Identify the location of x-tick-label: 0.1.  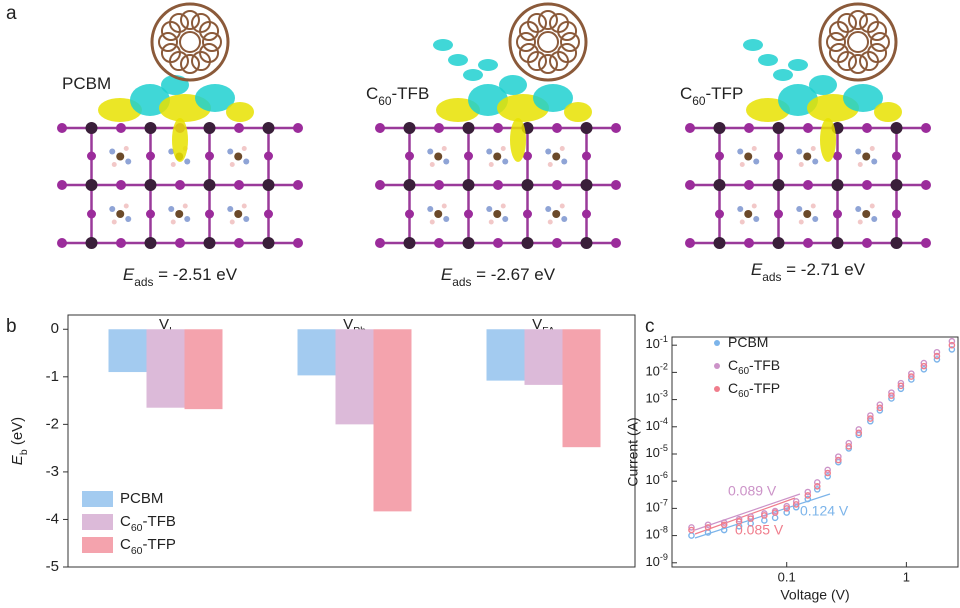
(787, 576).